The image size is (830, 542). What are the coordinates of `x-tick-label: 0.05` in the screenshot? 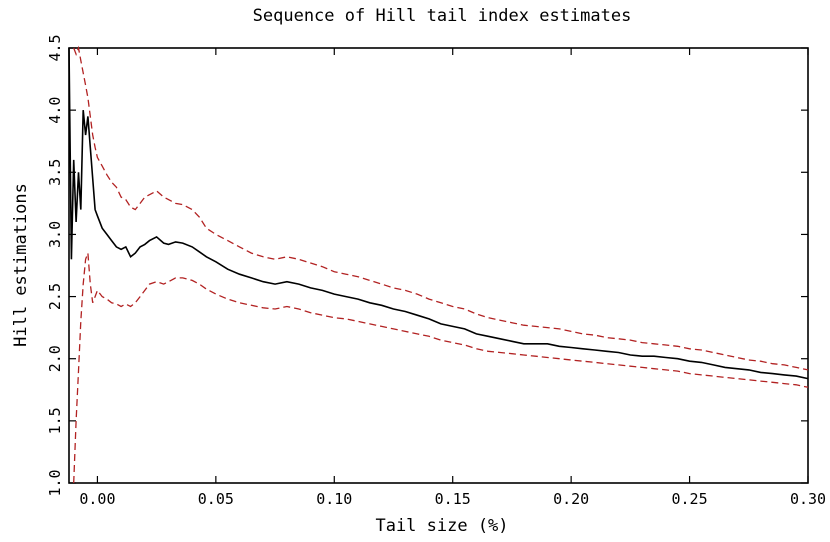 It's located at (216, 499).